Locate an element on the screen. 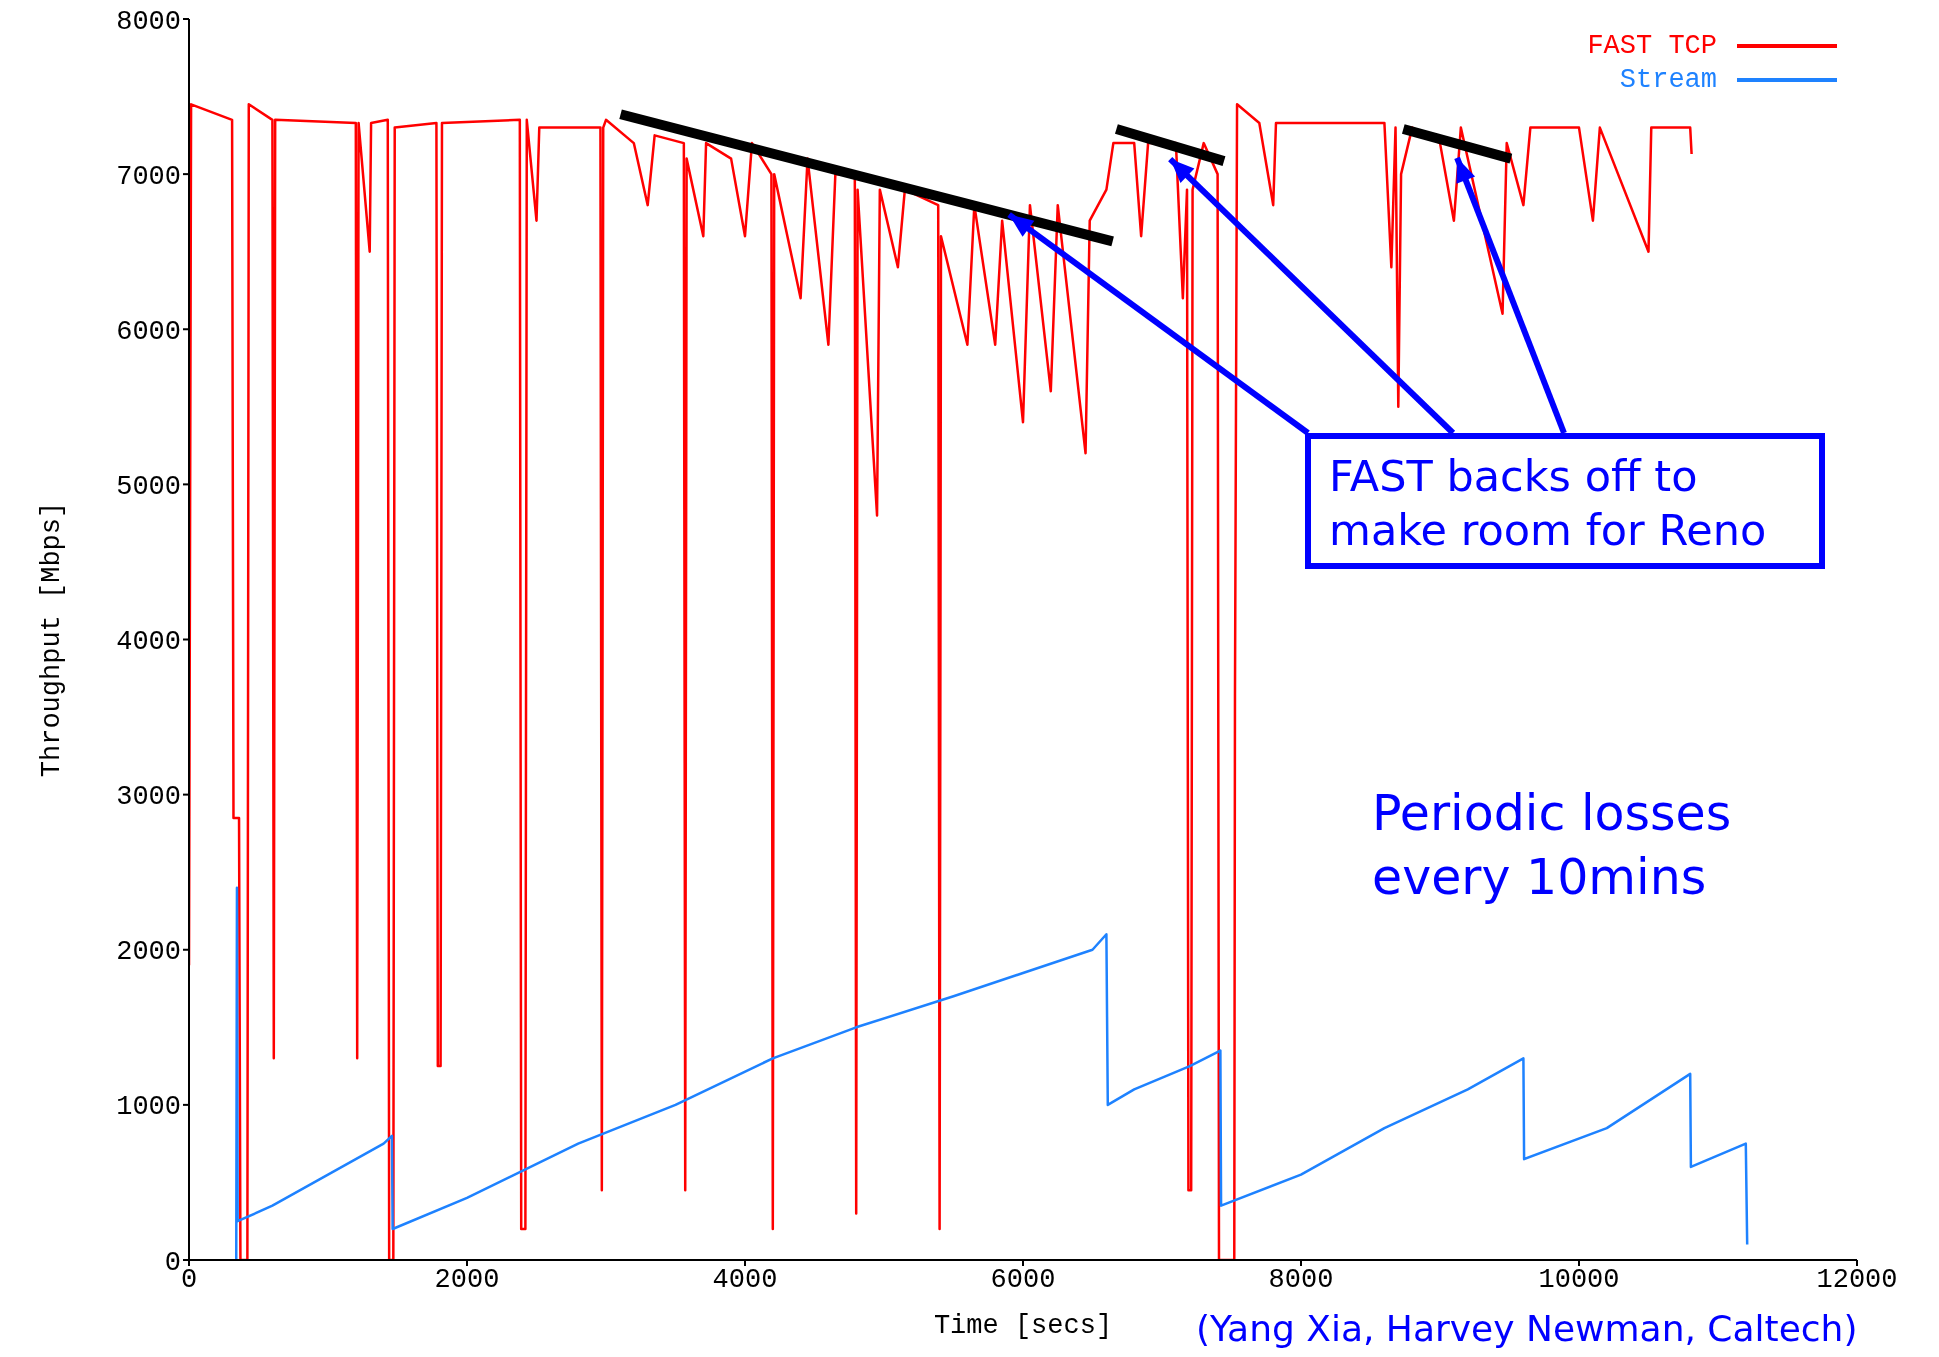 Image resolution: width=1939 pixels, height=1357 pixels. y-tick-label: 1000 is located at coordinates (148, 1107).